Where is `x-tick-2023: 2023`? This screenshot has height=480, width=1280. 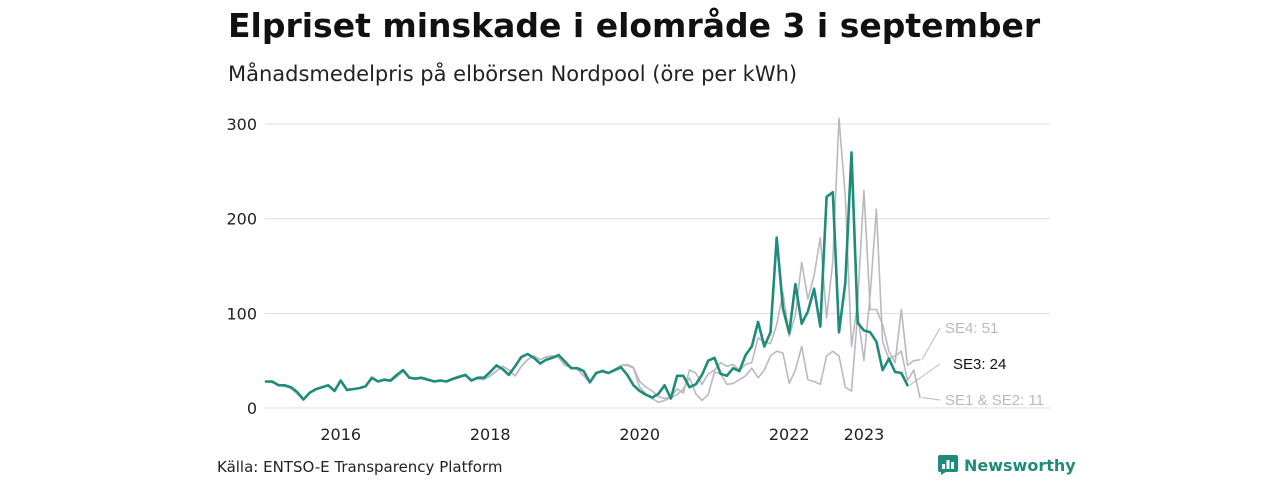
x-tick-2023: 2023 is located at coordinates (864, 434).